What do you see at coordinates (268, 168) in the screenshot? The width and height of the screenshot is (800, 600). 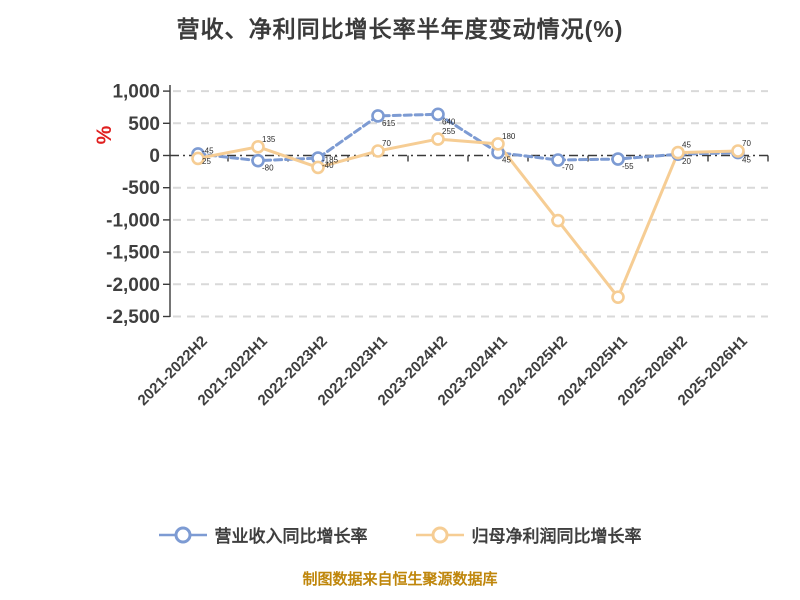 I see `data-point-label: -80` at bounding box center [268, 168].